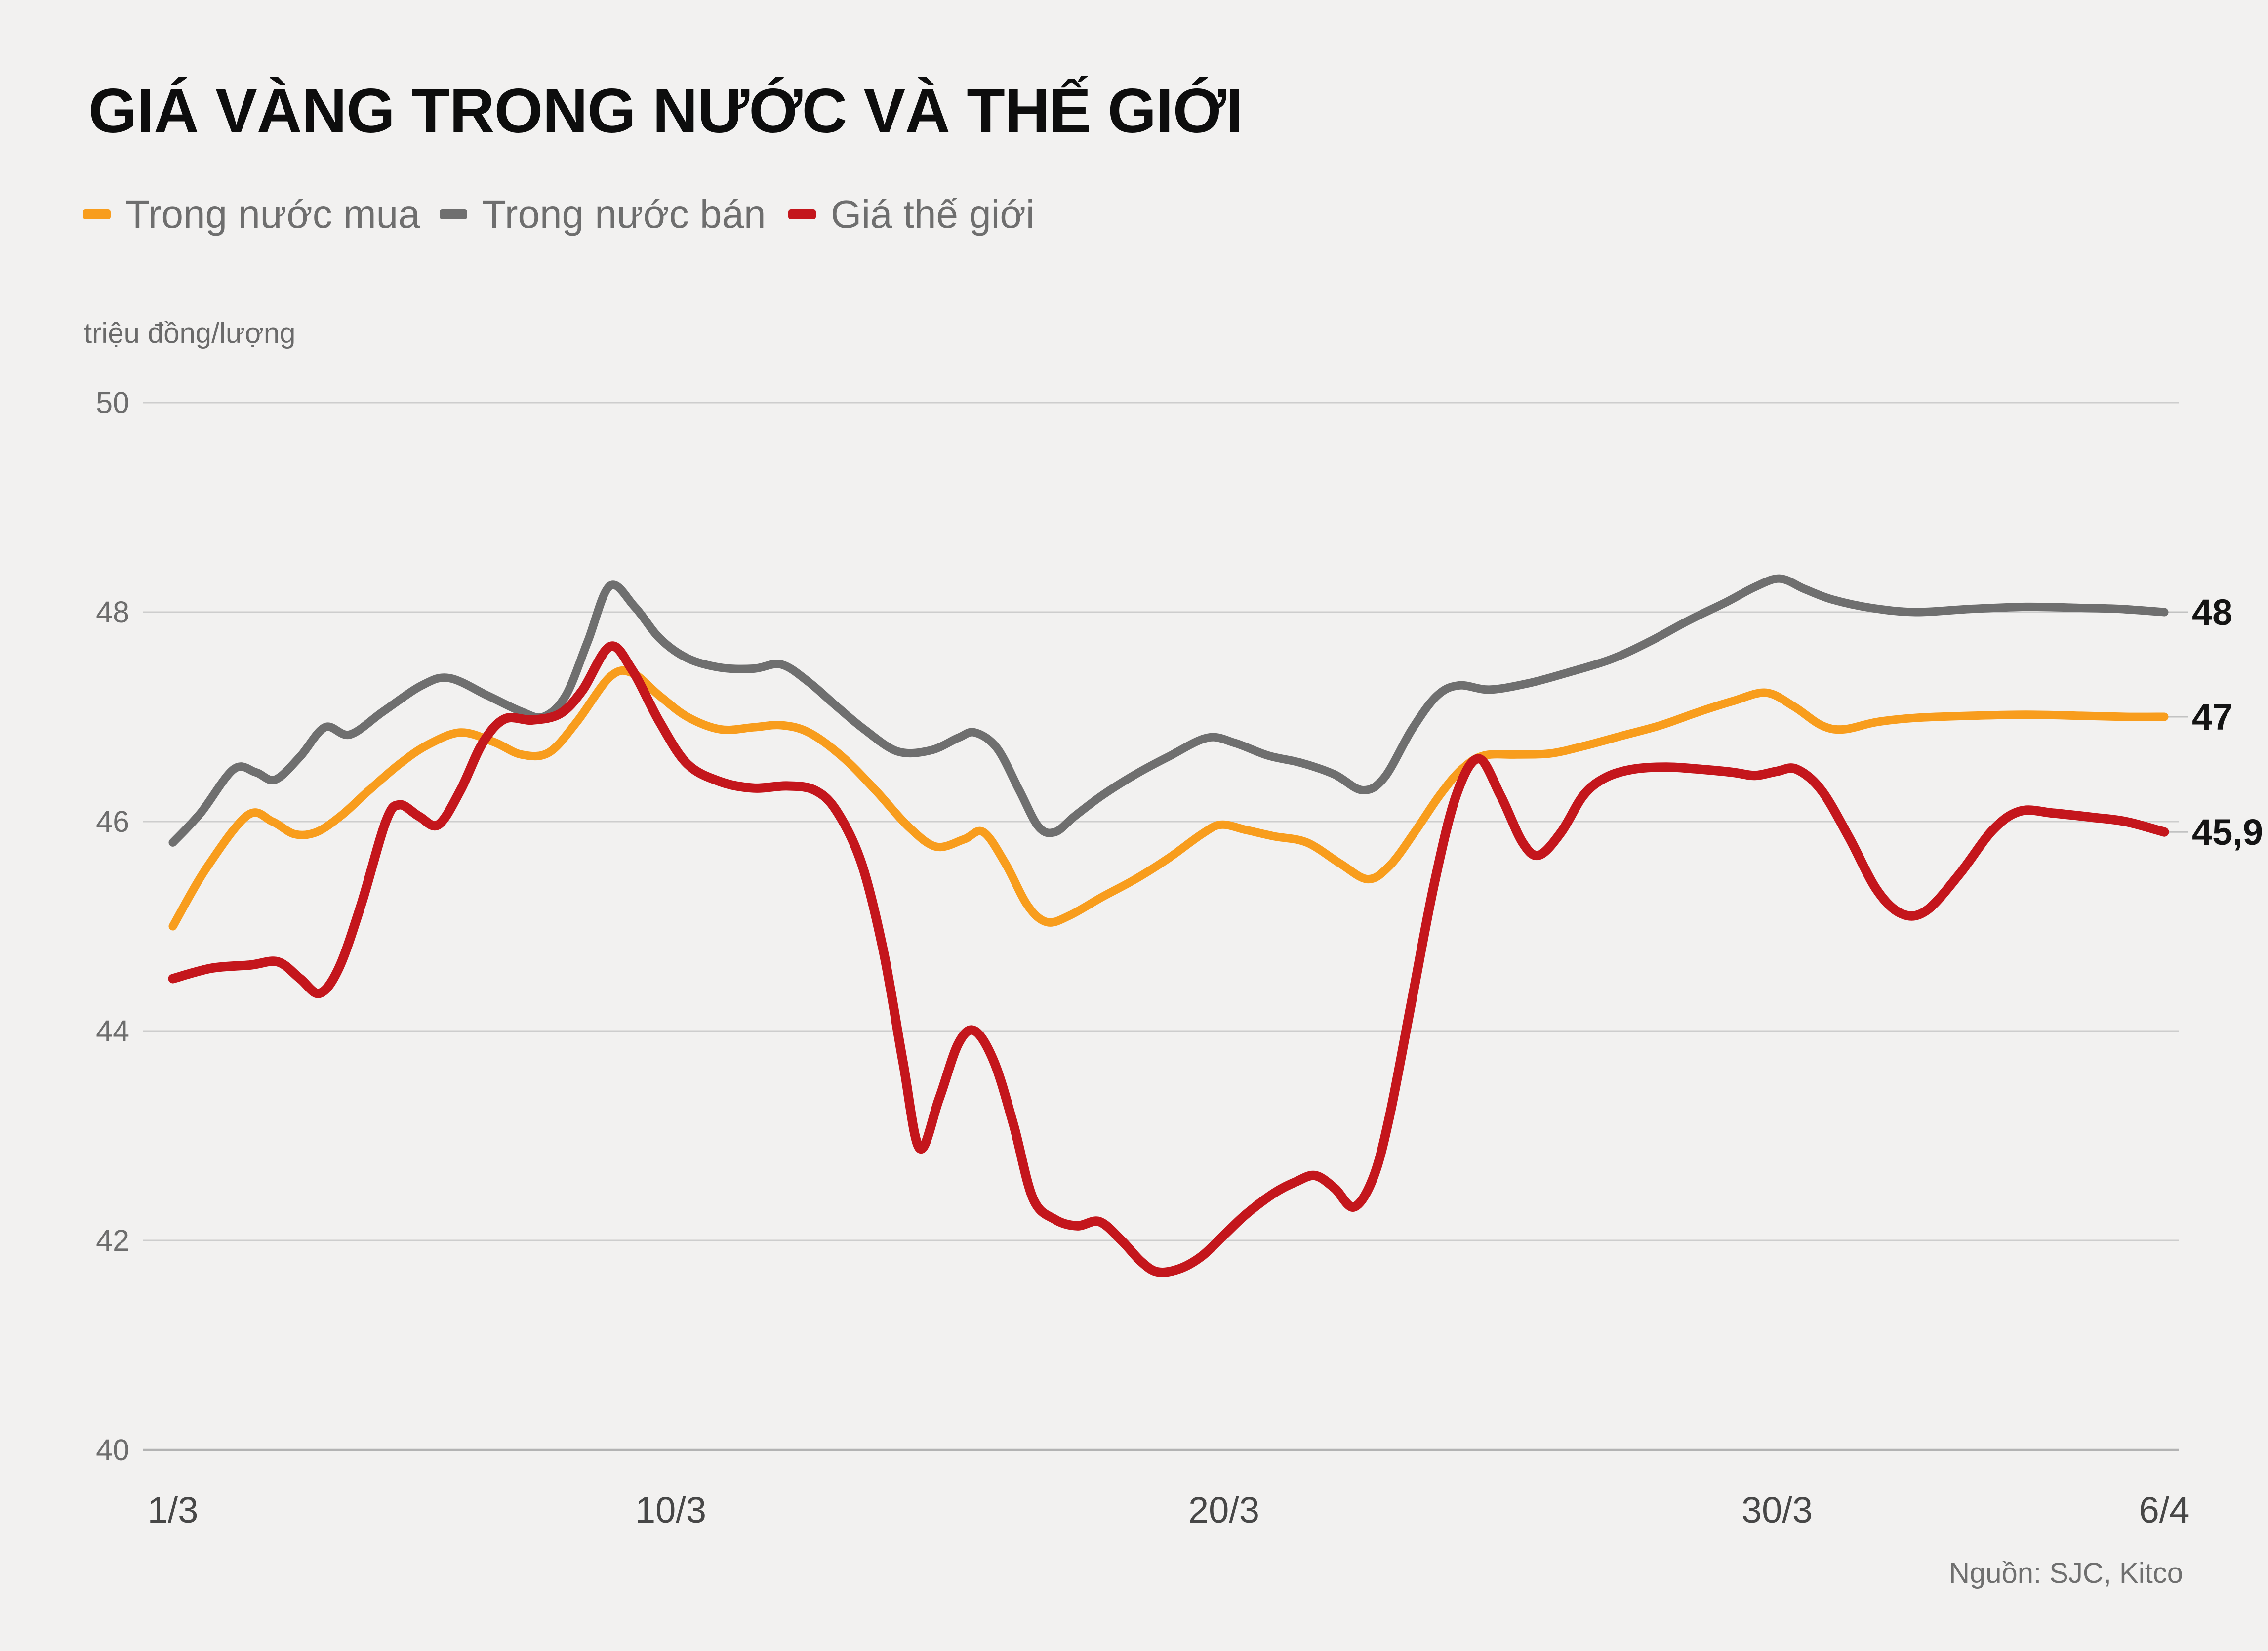 Image resolution: width=2268 pixels, height=1651 pixels. Describe the element at coordinates (624, 214) in the screenshot. I see `legend-label: Trong nước bán` at that location.